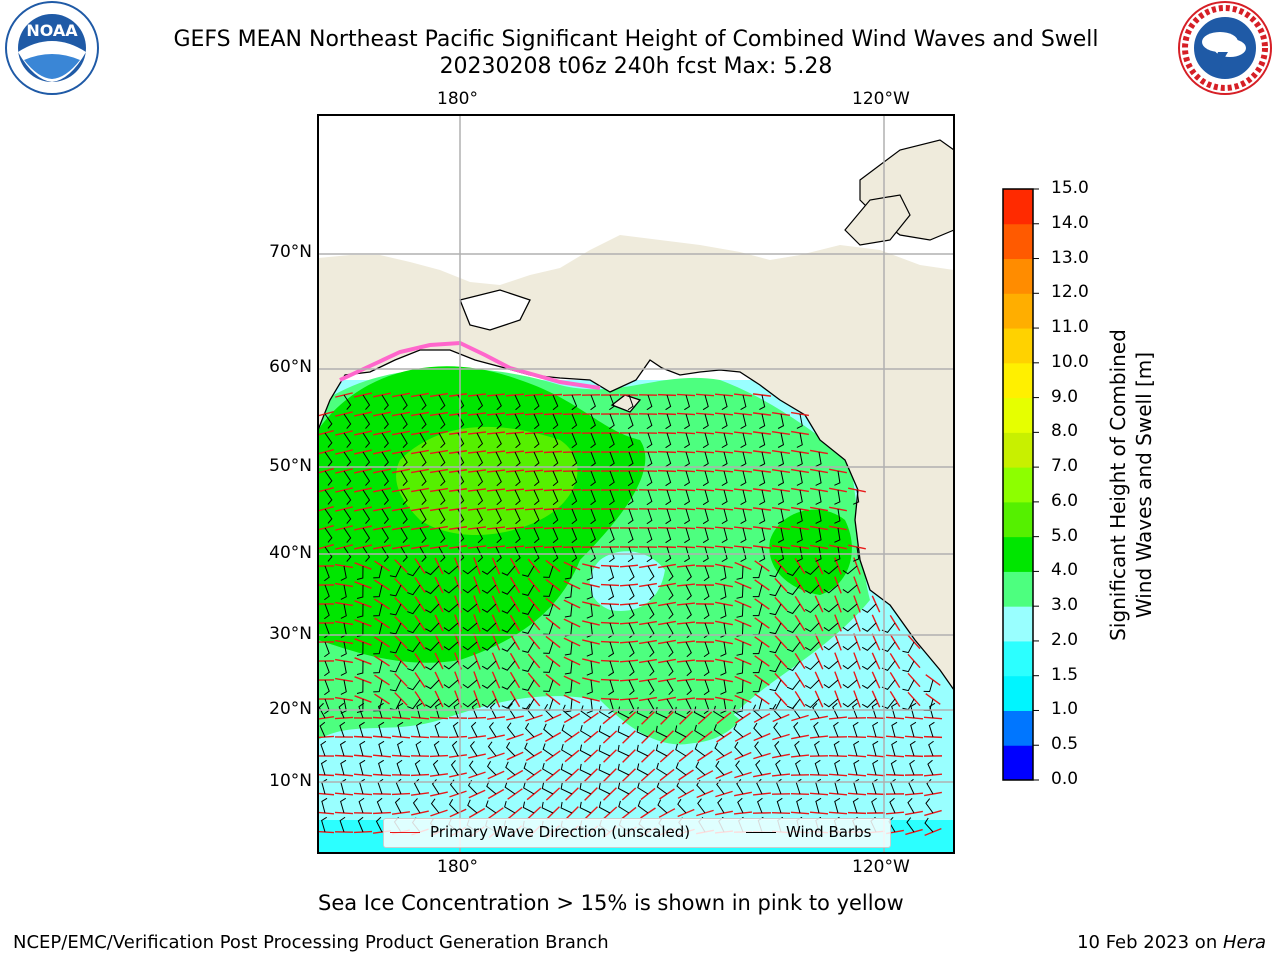  Describe the element at coordinates (290, 709) in the screenshot. I see `lat-label-20n: 20°N` at that location.